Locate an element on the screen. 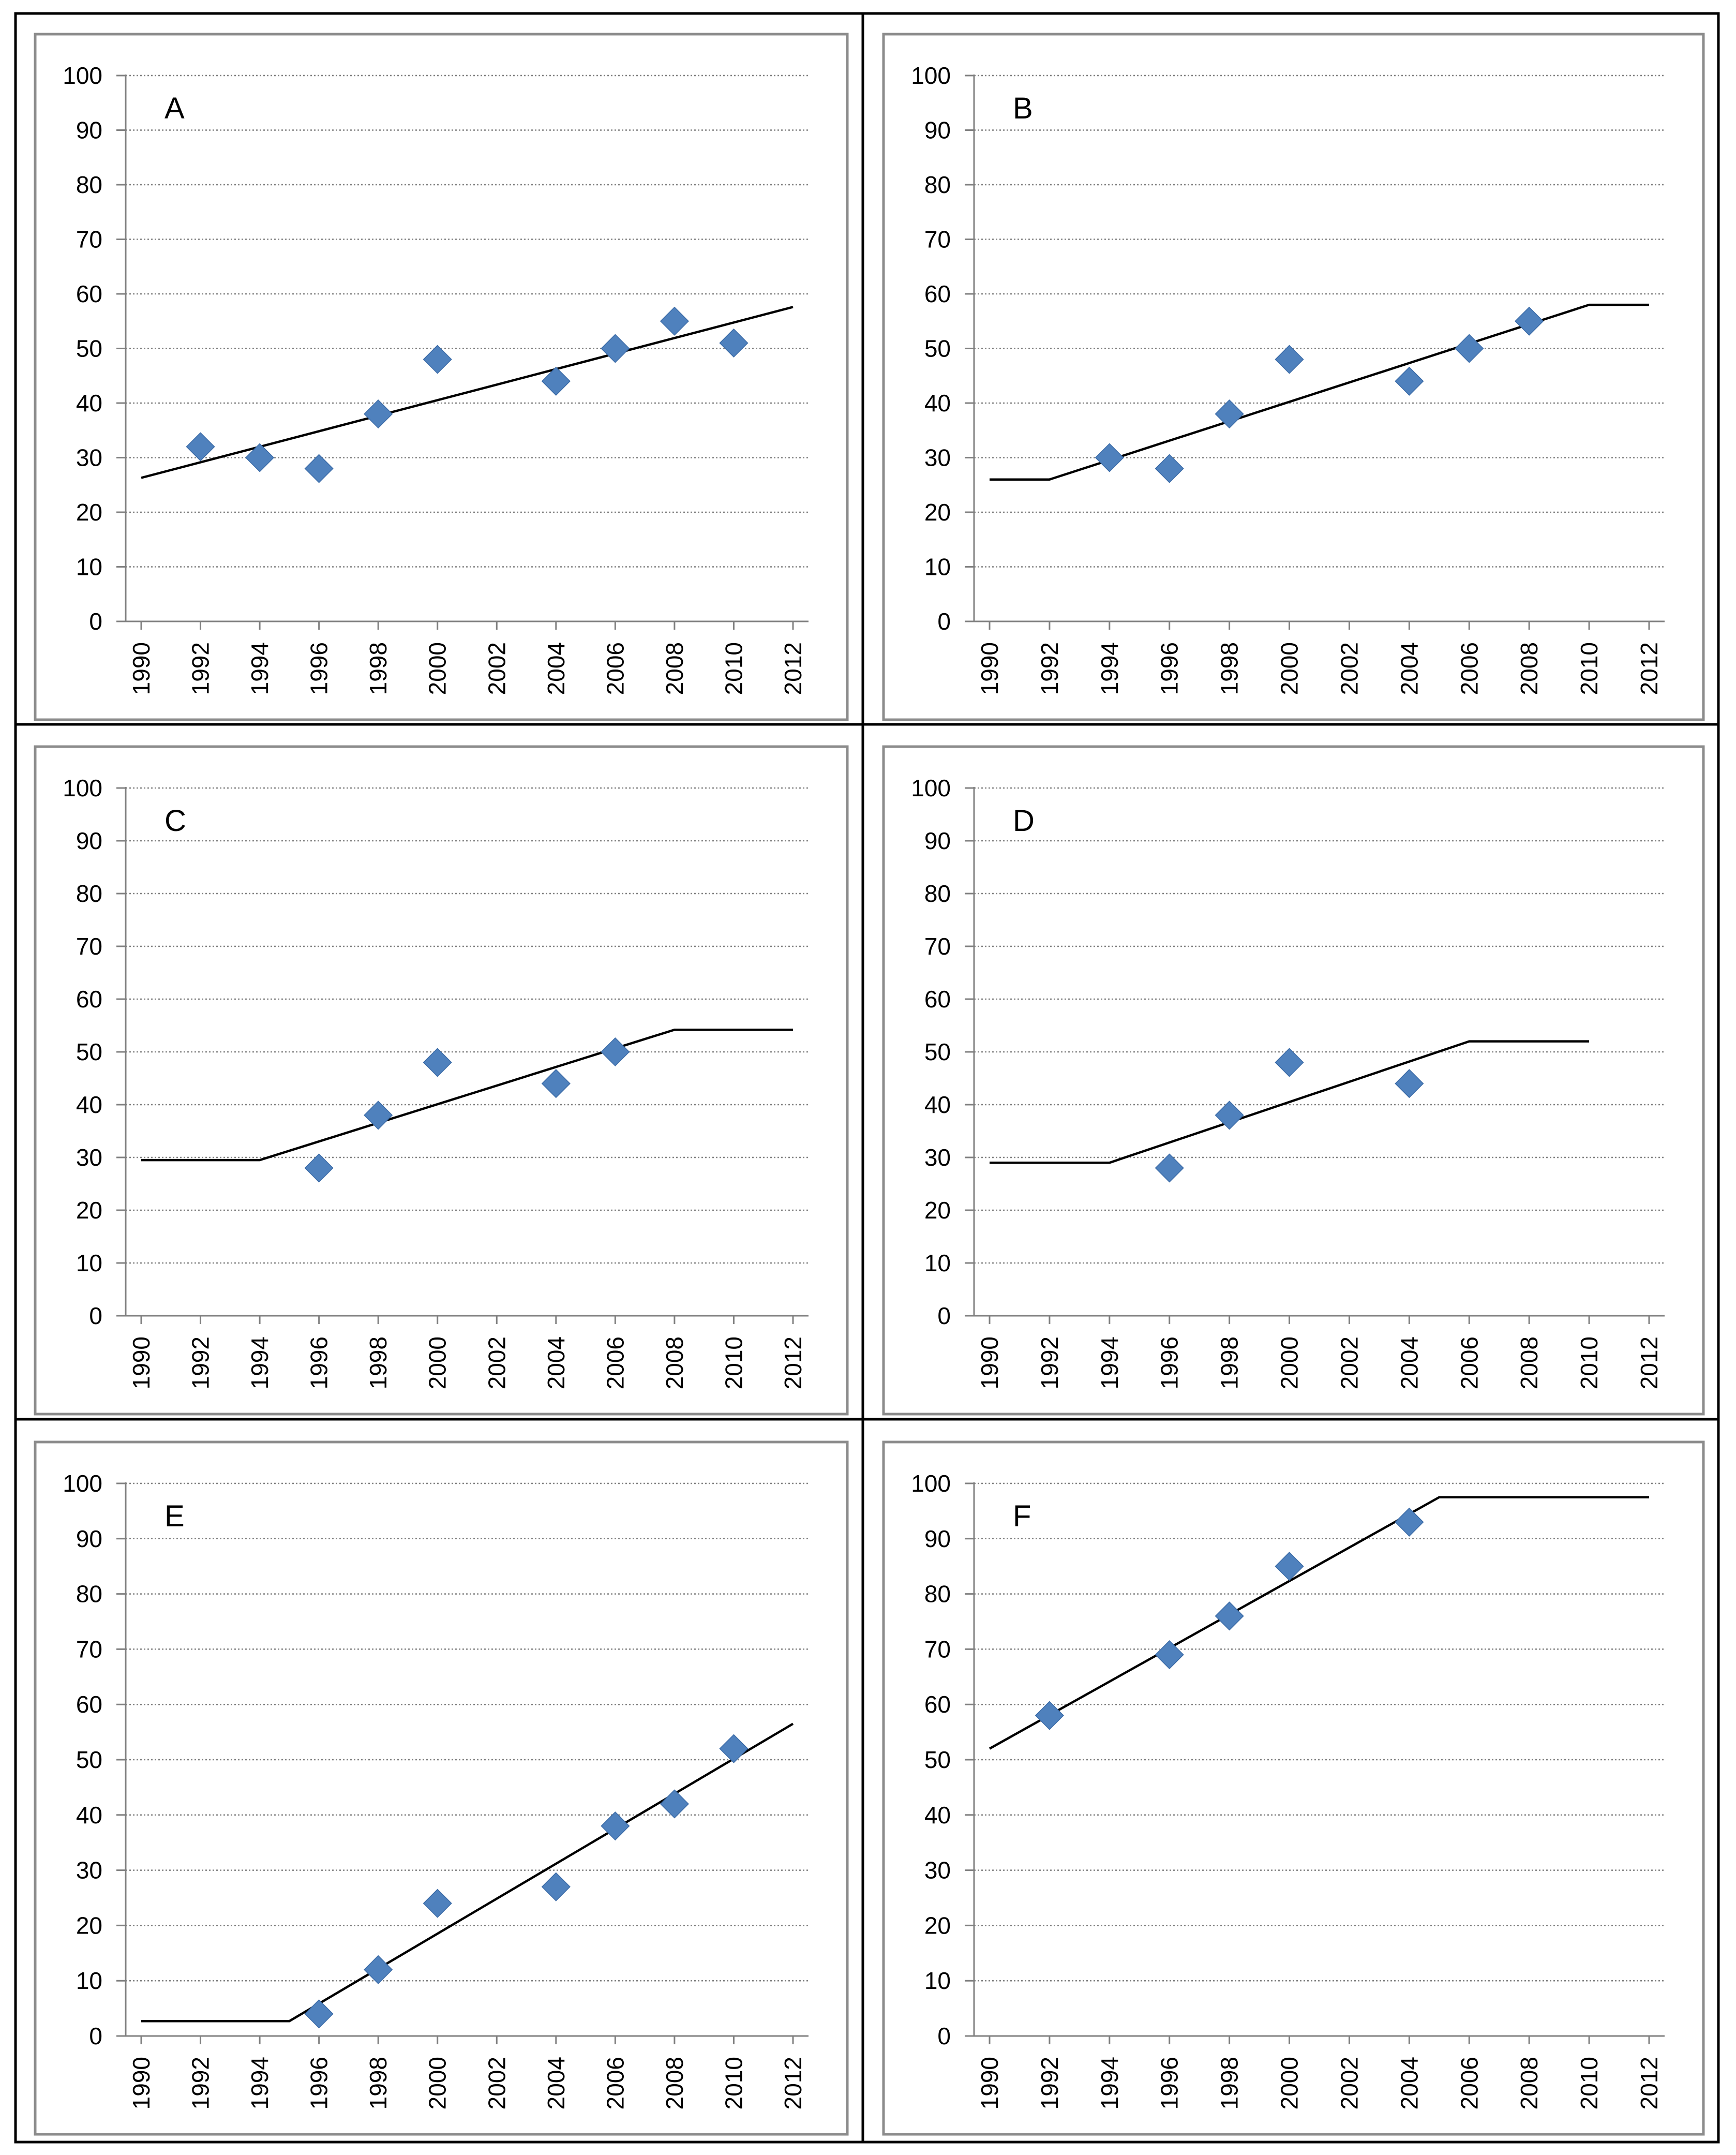 This screenshot has height=2155, width=1736. y-tick-label: 40 is located at coordinates (938, 1104).